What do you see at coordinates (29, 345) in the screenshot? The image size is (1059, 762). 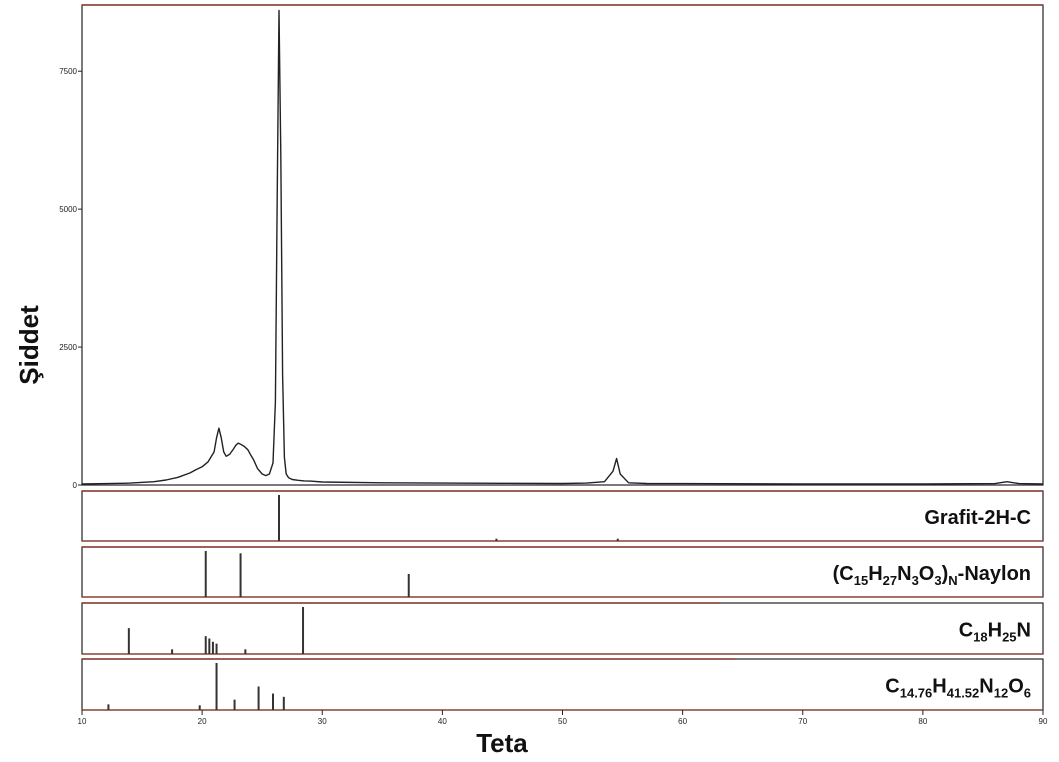 I see `y-axis-label: Şiddet` at bounding box center [29, 345].